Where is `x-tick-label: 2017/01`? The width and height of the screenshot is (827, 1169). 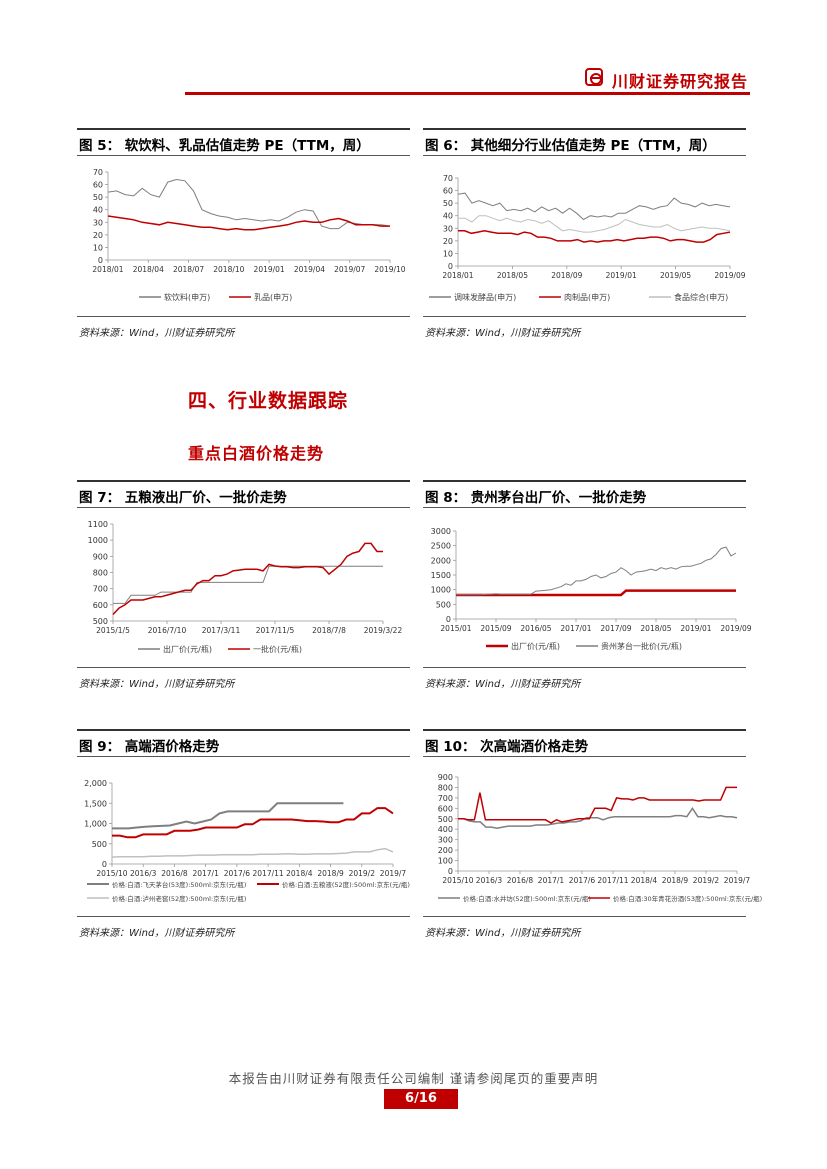
x-tick-label: 2017/01 is located at coordinates (575, 628).